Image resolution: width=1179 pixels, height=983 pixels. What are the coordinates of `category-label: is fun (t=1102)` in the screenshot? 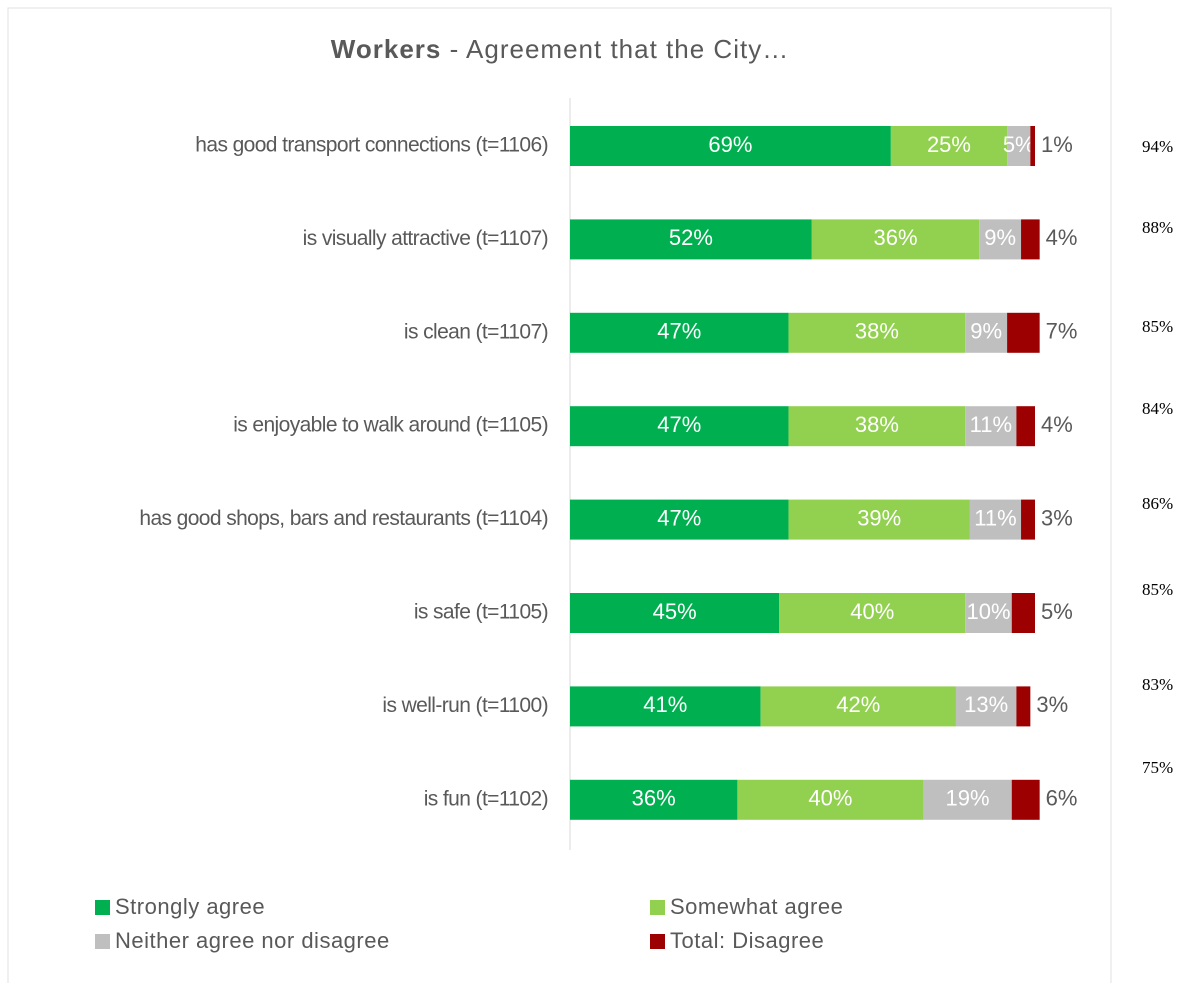 It's located at (486, 798).